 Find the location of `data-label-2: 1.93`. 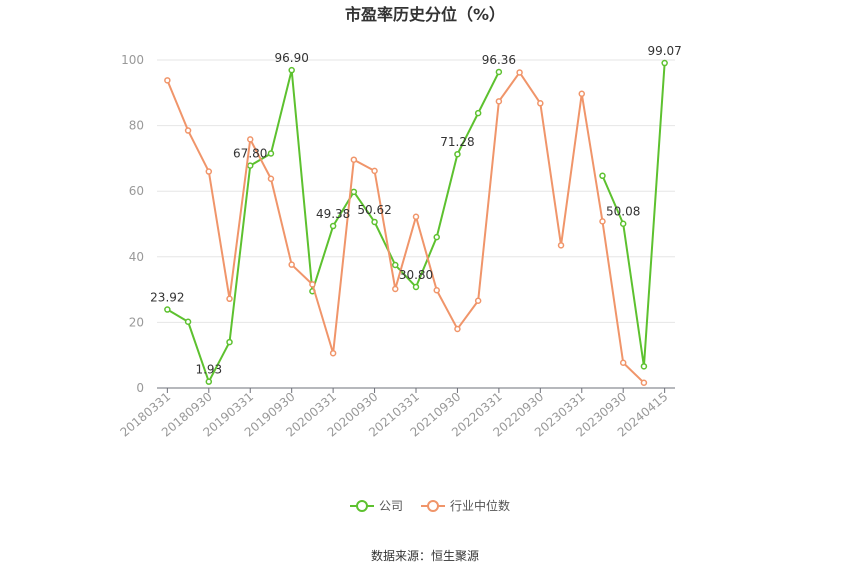

data-label-2: 1.93 is located at coordinates (208, 370).